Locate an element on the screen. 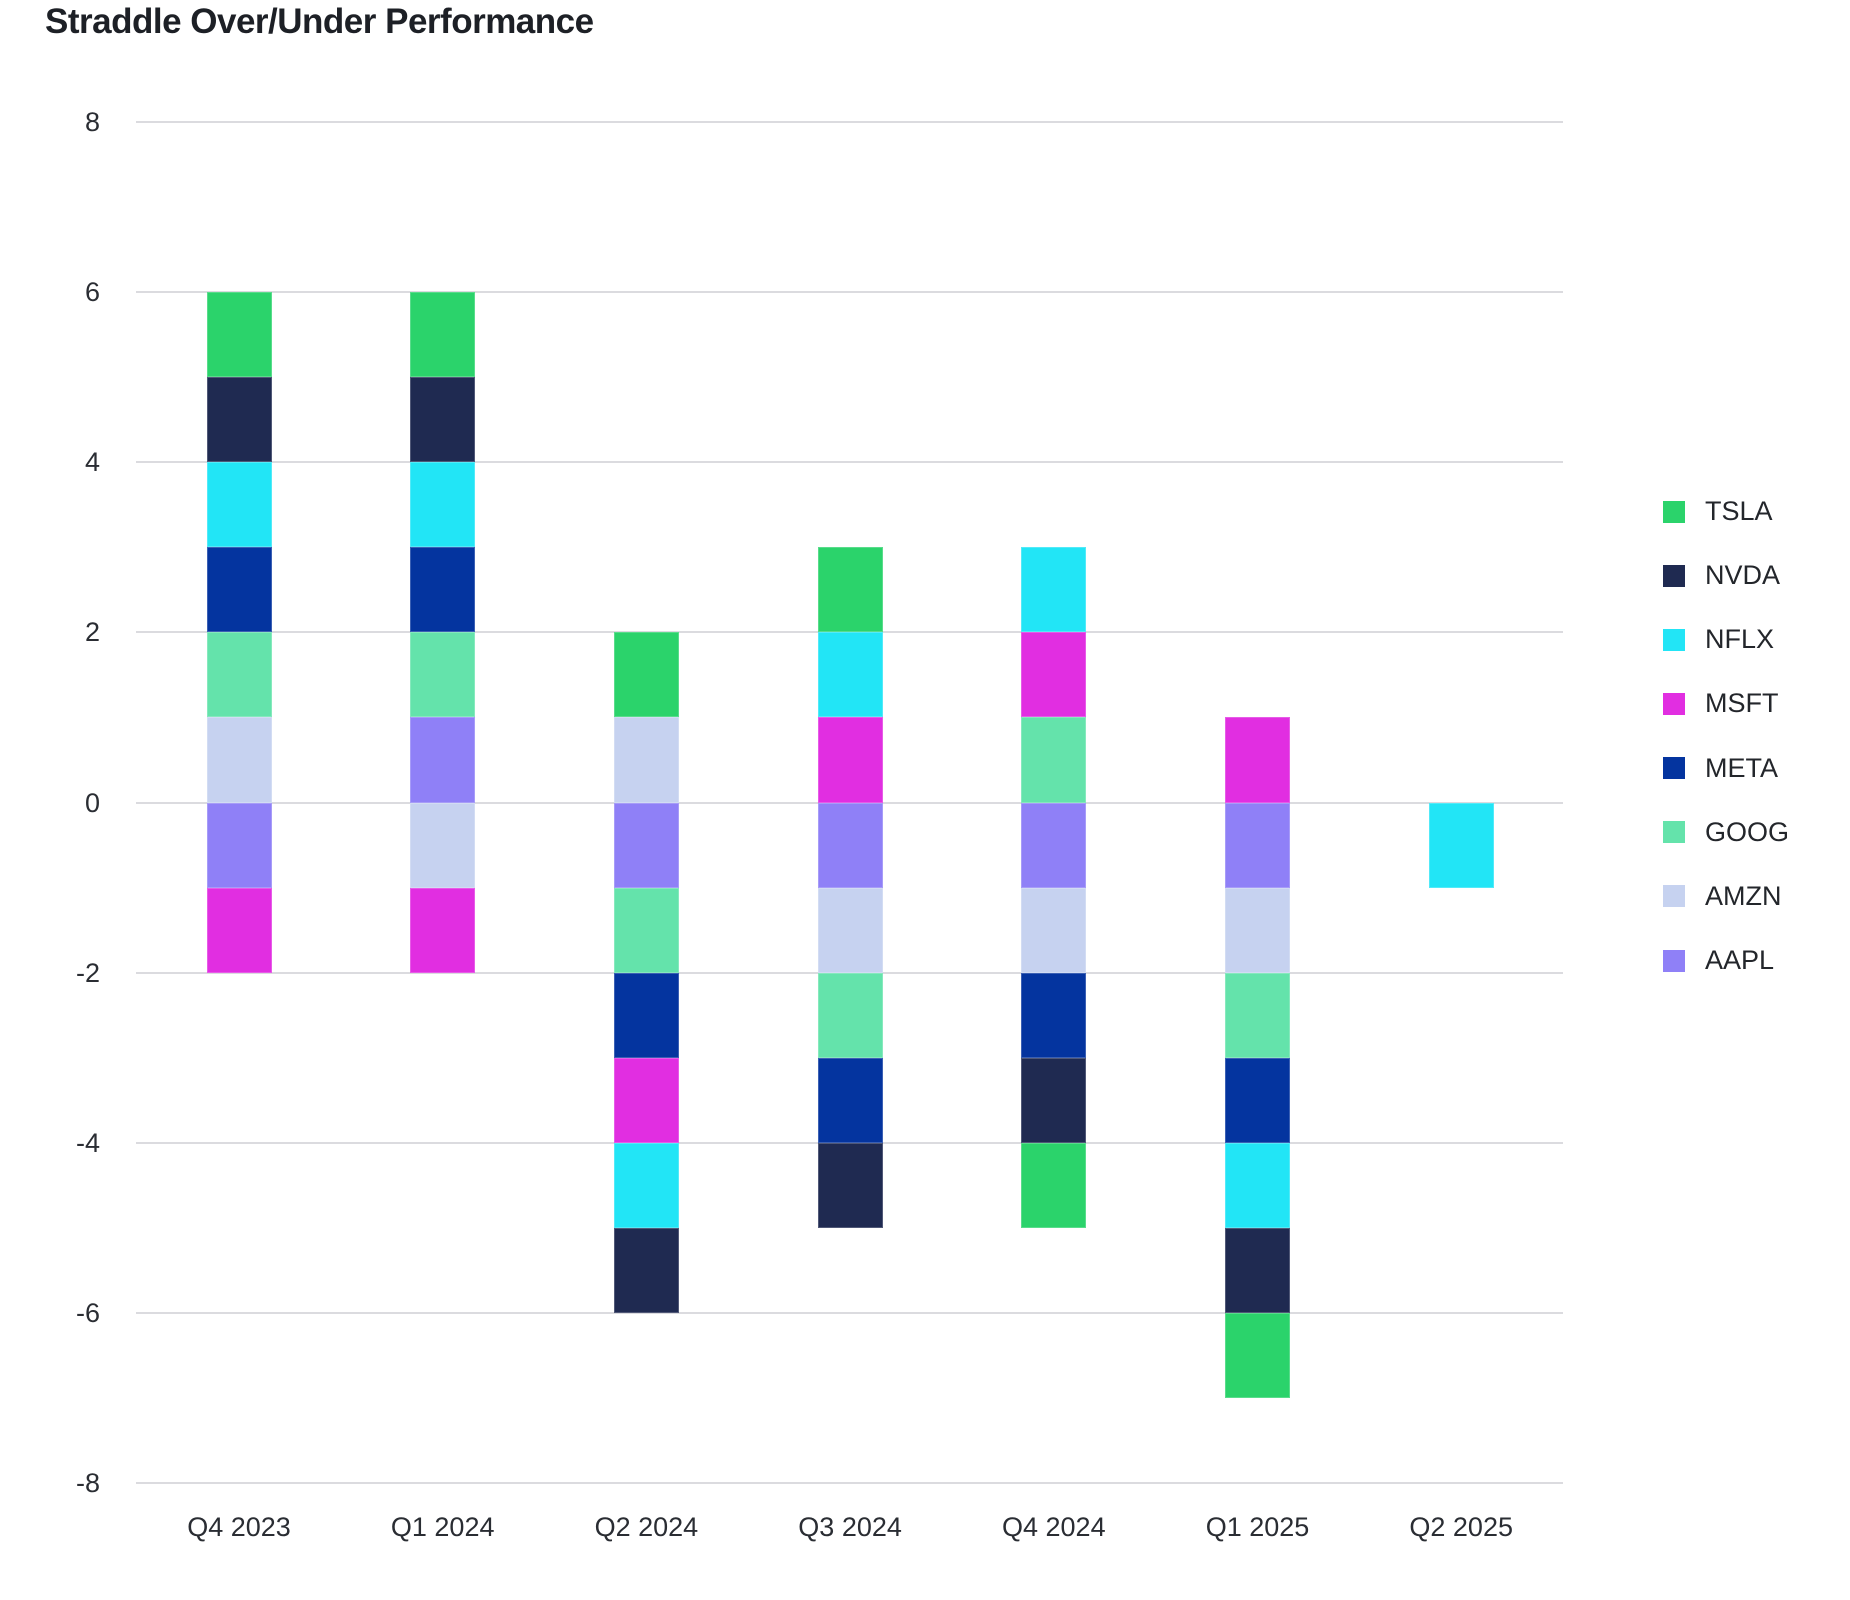  y-tick-label: -8 is located at coordinates (87, 1483).